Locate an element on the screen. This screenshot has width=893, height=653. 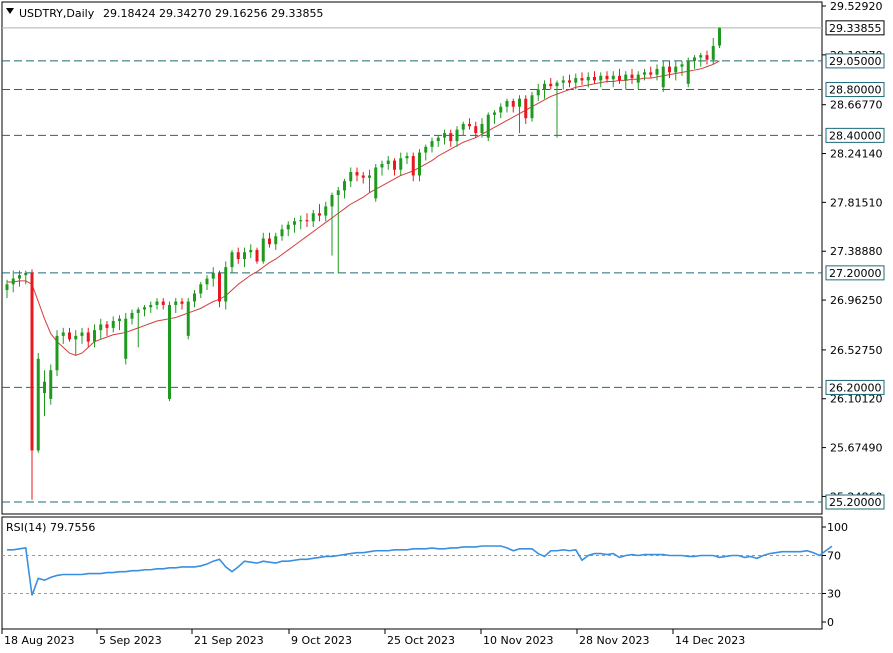
time-tick-label: 18 Aug 2023 is located at coordinates (39, 640).